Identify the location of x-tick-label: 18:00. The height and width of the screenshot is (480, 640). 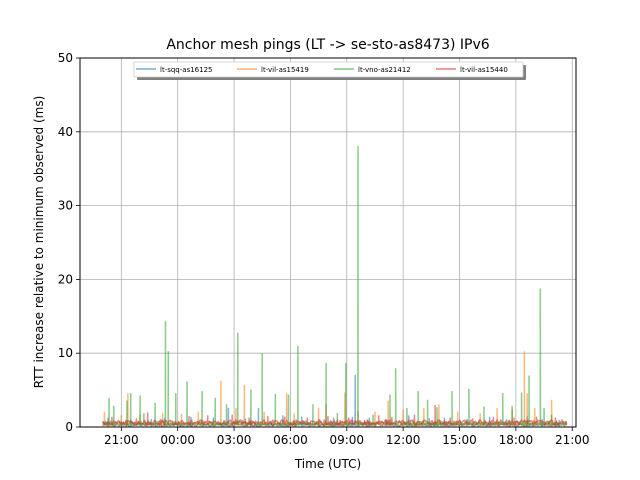
(516, 440).